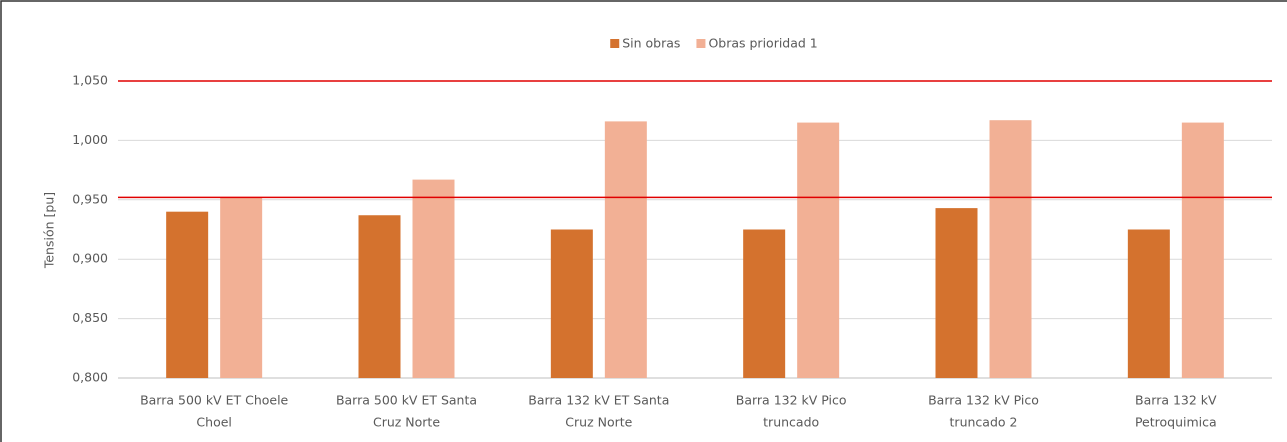 The image size is (1287, 442). Describe the element at coordinates (984, 422) in the screenshot. I see `x-tick-label: truncado 2` at that location.